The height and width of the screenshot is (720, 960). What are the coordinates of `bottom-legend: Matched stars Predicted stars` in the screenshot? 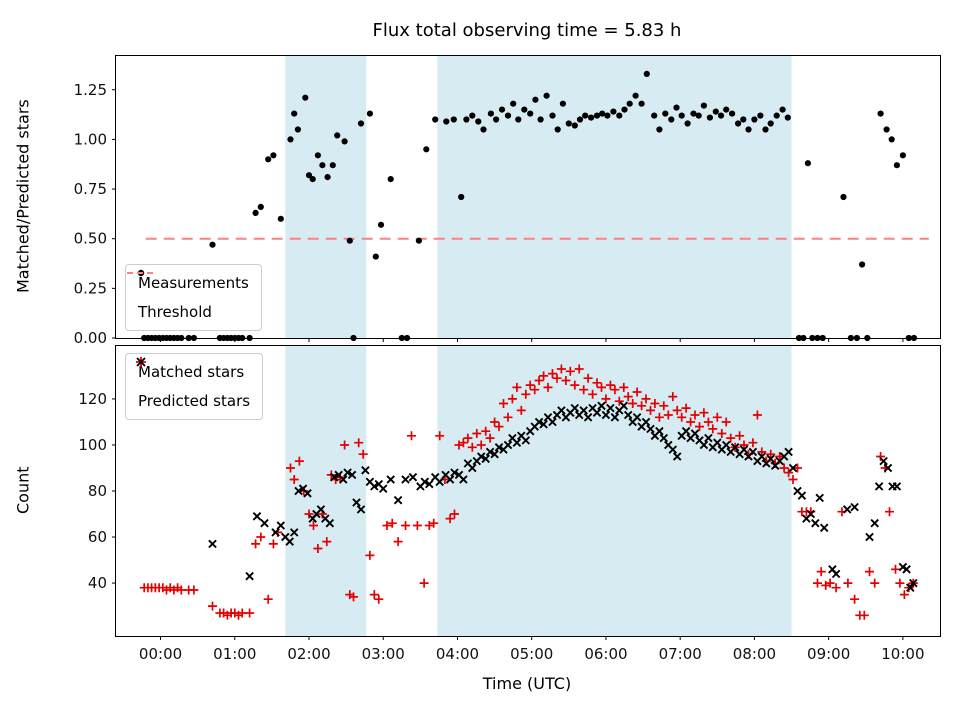 It's located at (194, 386).